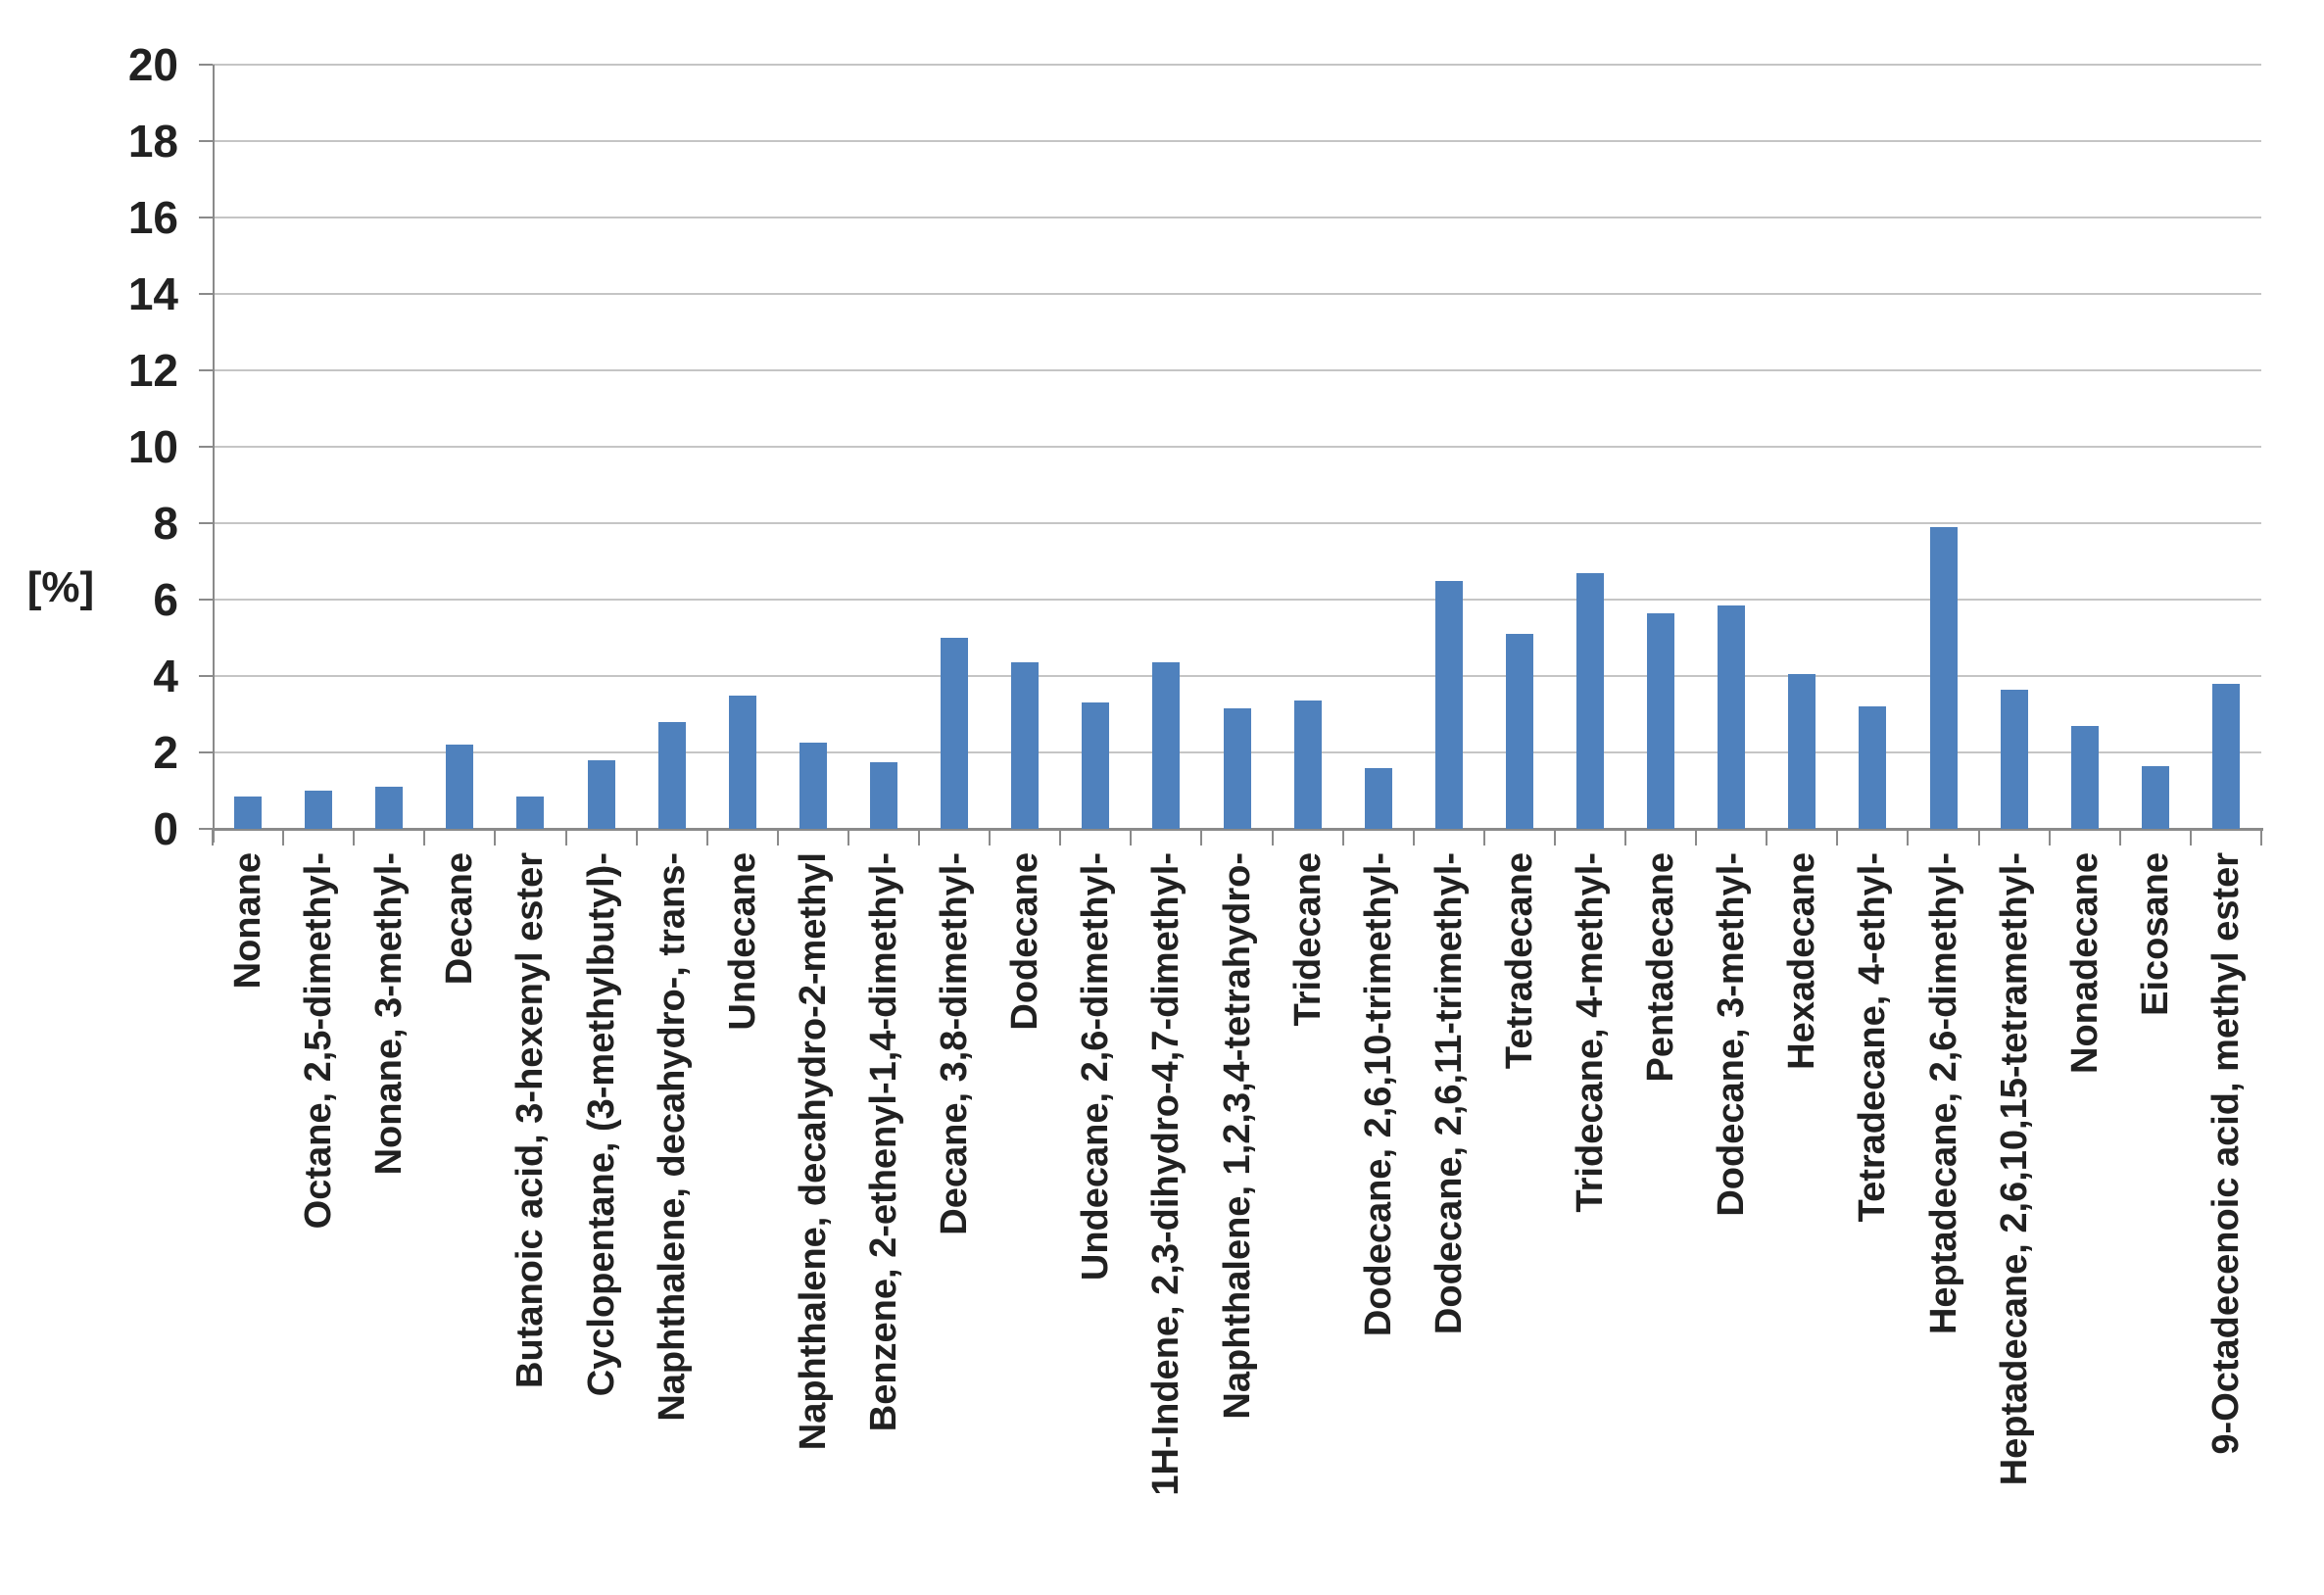 The width and height of the screenshot is (2324, 1595). What do you see at coordinates (152, 446) in the screenshot?
I see `y-axis-tick-label: 10` at bounding box center [152, 446].